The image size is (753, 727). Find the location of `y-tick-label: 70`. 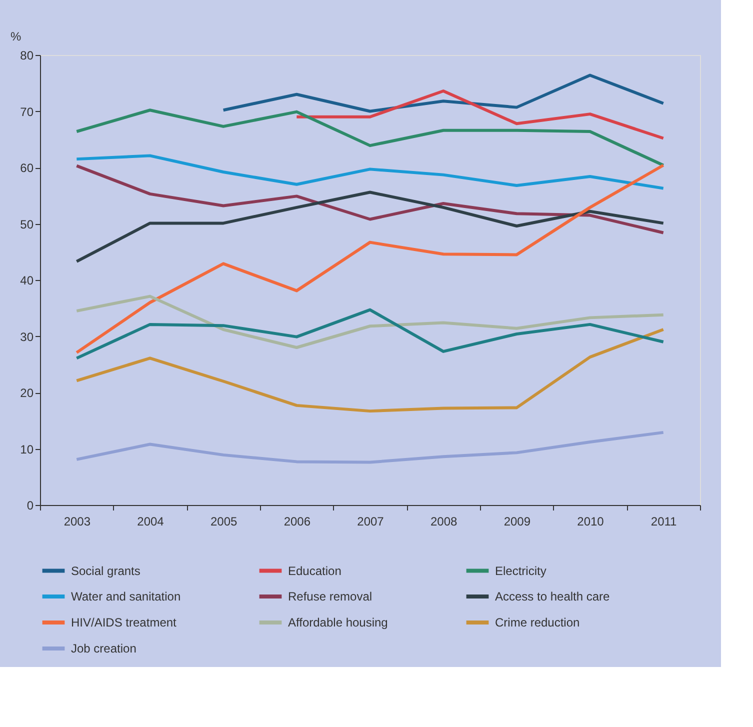

y-tick-label: 70 is located at coordinates (27, 111).